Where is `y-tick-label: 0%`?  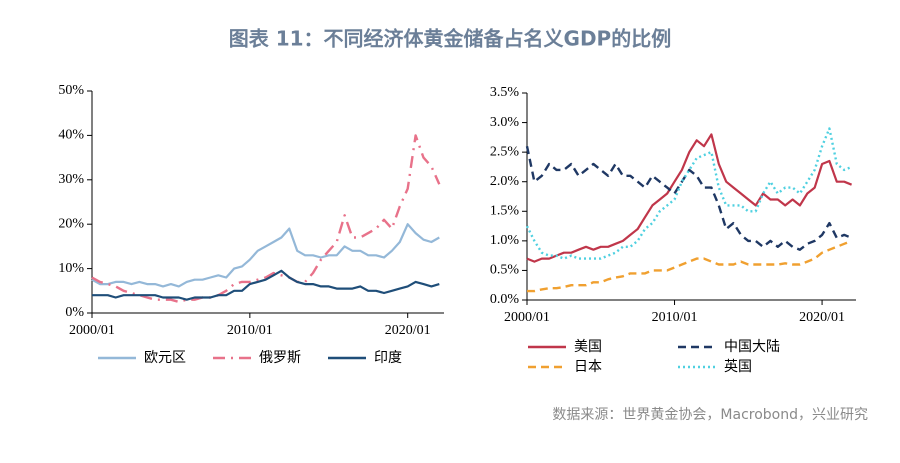
y-tick-label: 0% is located at coordinates (74, 312).